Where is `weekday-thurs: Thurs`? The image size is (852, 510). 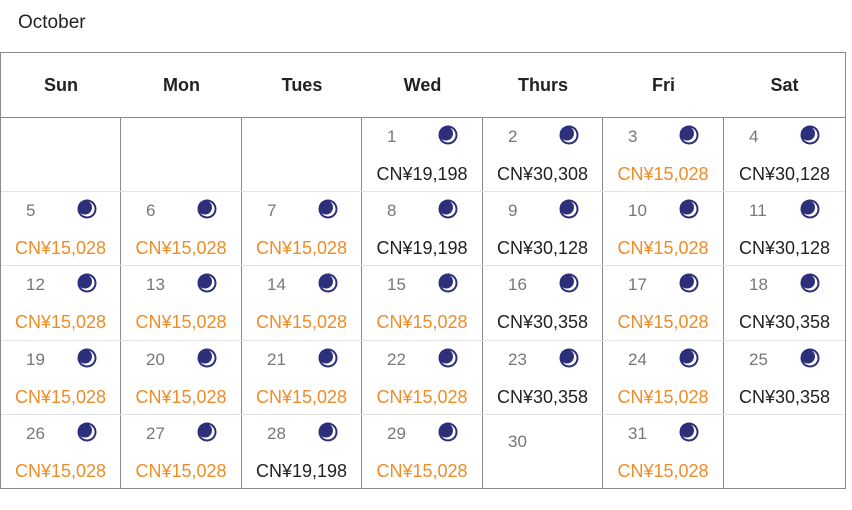
weekday-thurs: Thurs is located at coordinates (542, 84).